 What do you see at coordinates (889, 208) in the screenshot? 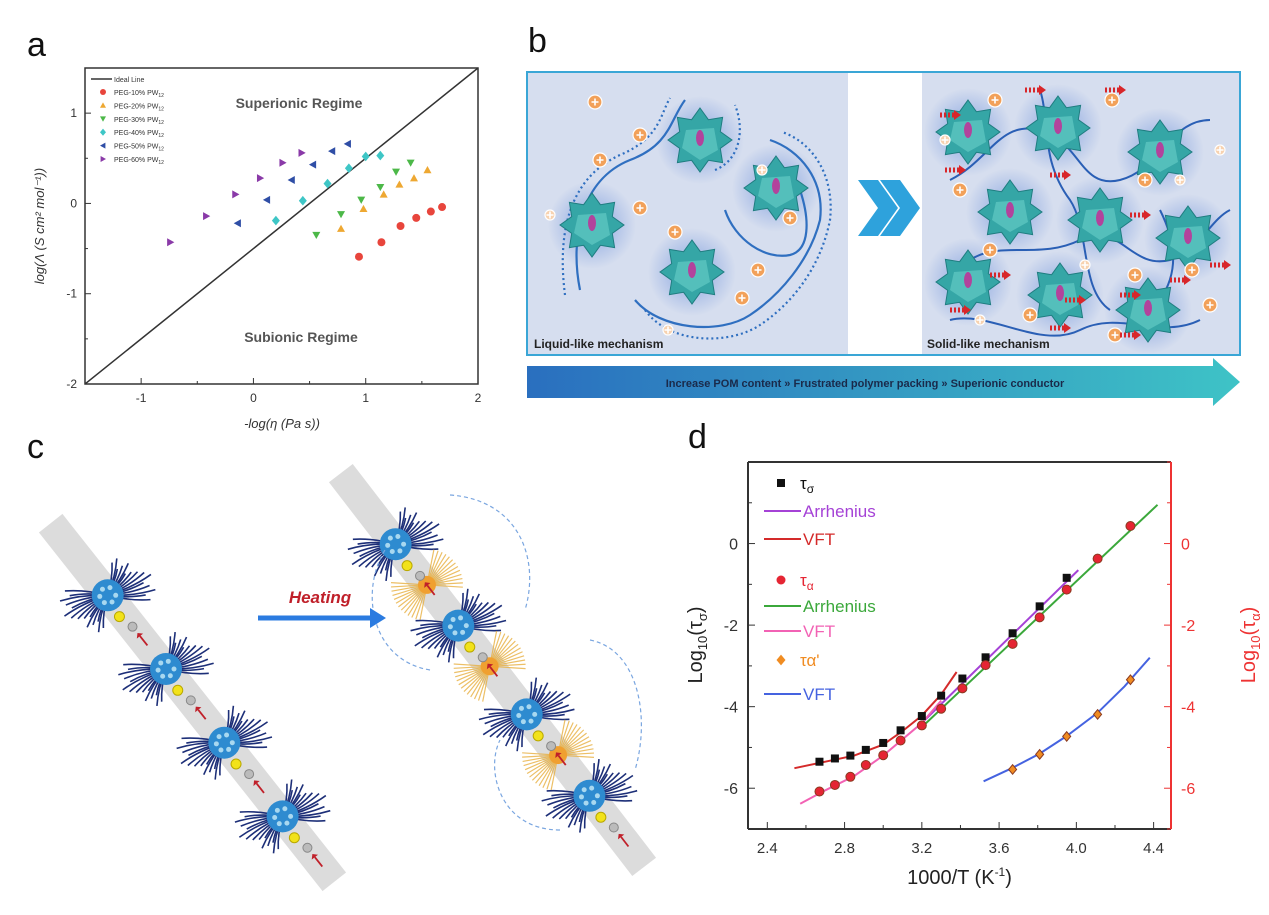
I see `double-chevron-icon` at bounding box center [889, 208].